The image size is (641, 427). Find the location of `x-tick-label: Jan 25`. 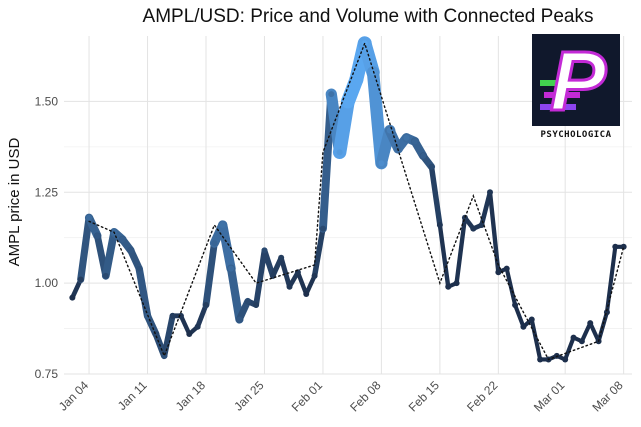

x-tick-label: Jan 25 is located at coordinates (249, 396).